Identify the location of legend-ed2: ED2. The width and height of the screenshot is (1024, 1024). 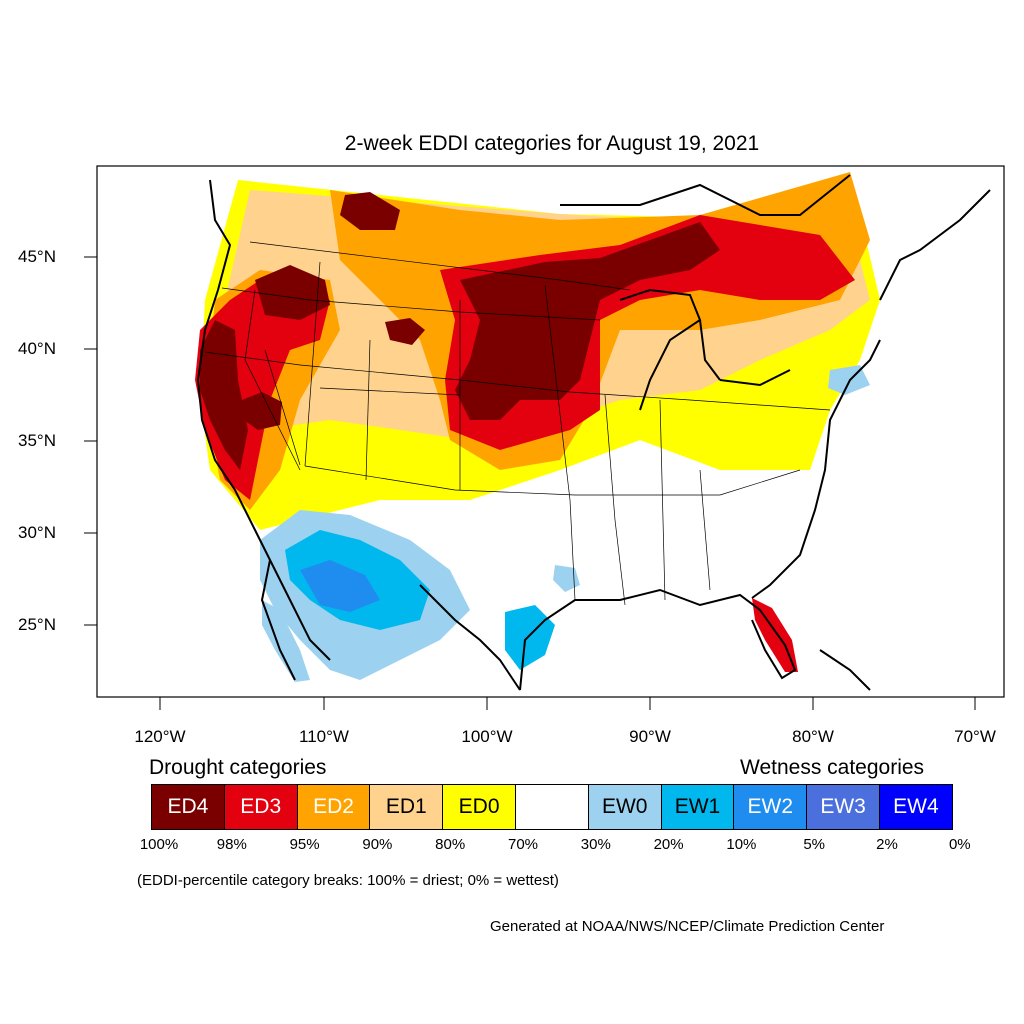
(333, 807).